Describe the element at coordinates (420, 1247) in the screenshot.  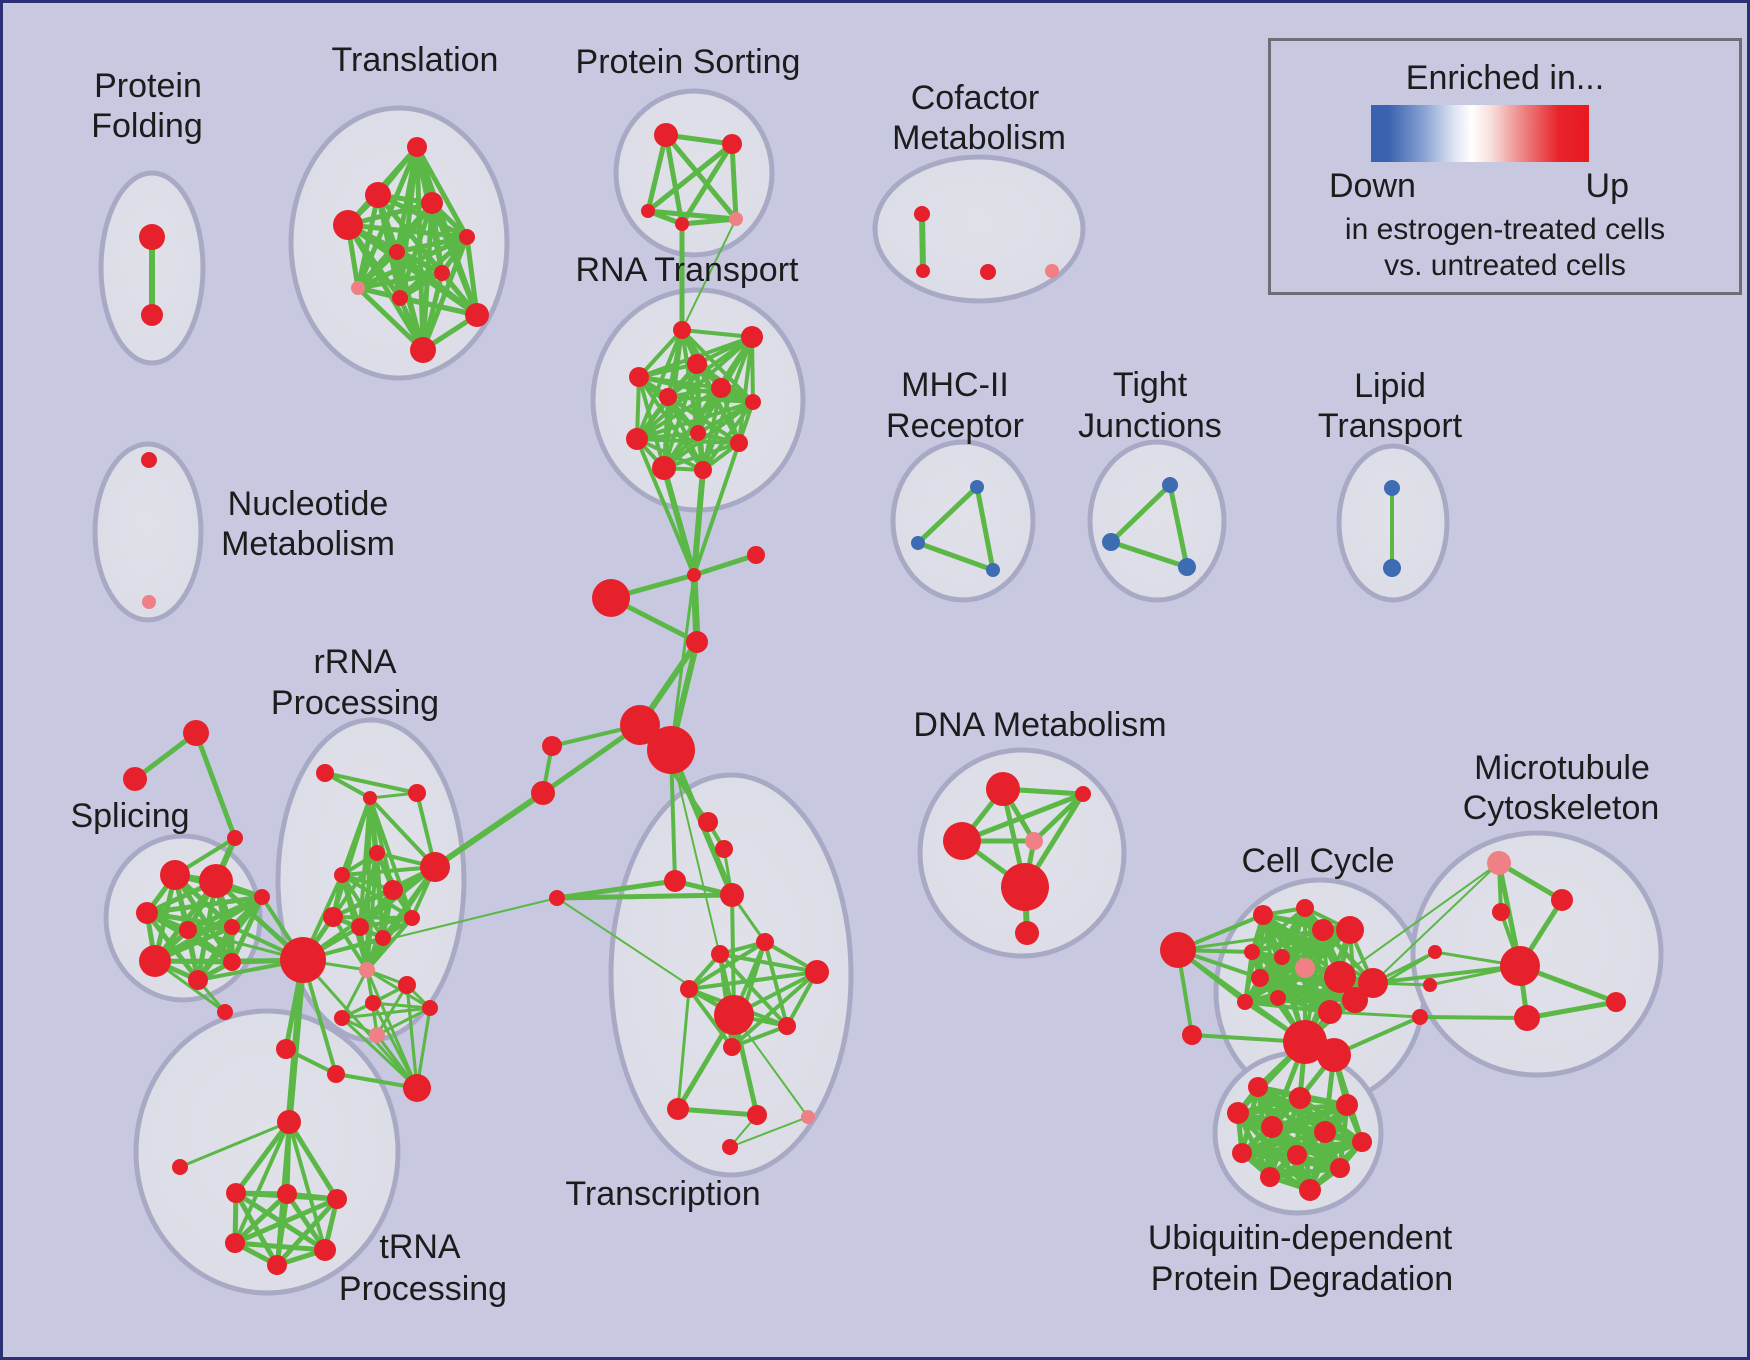
I see `cluster-label-trna-processing-line1: tRNA` at that location.